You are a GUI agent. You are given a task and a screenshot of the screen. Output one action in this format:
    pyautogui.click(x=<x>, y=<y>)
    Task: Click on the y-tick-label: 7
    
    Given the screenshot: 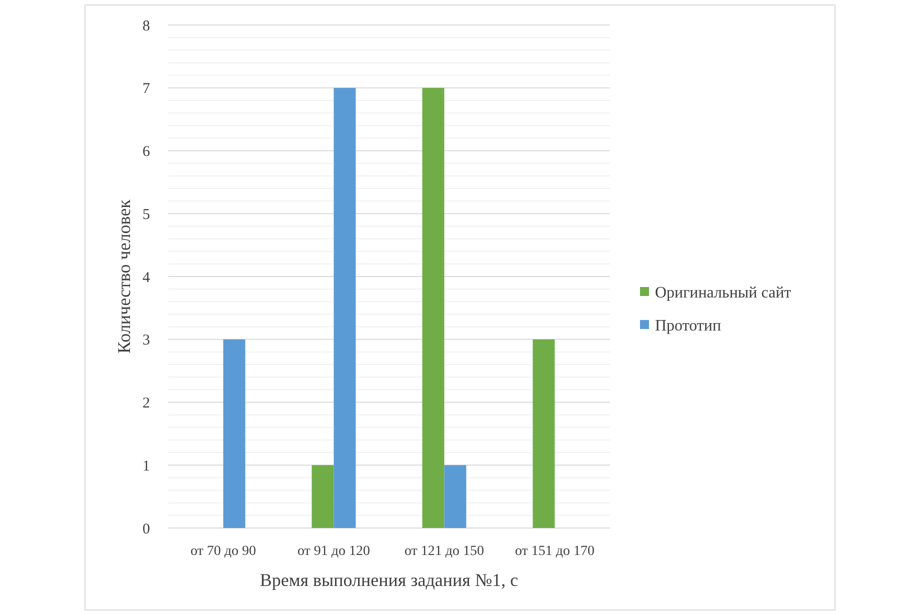 What is the action you would take?
    pyautogui.click(x=146, y=89)
    